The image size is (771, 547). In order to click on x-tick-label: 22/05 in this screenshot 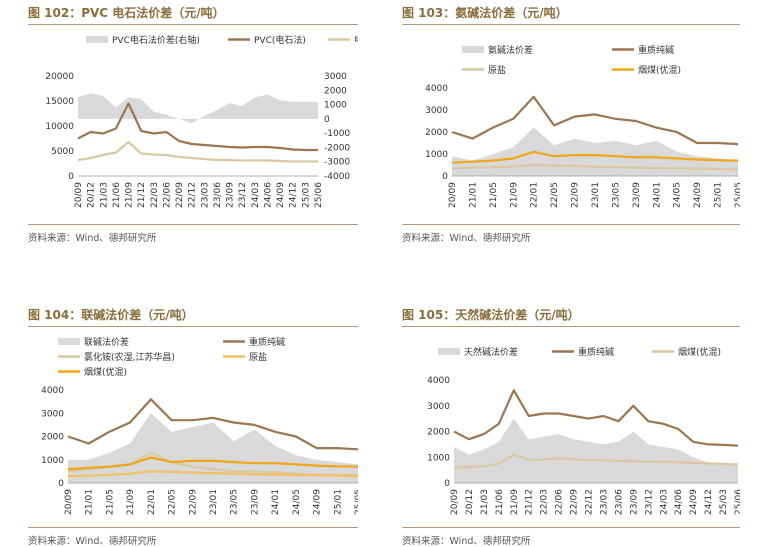, I will do `click(555, 195)`.